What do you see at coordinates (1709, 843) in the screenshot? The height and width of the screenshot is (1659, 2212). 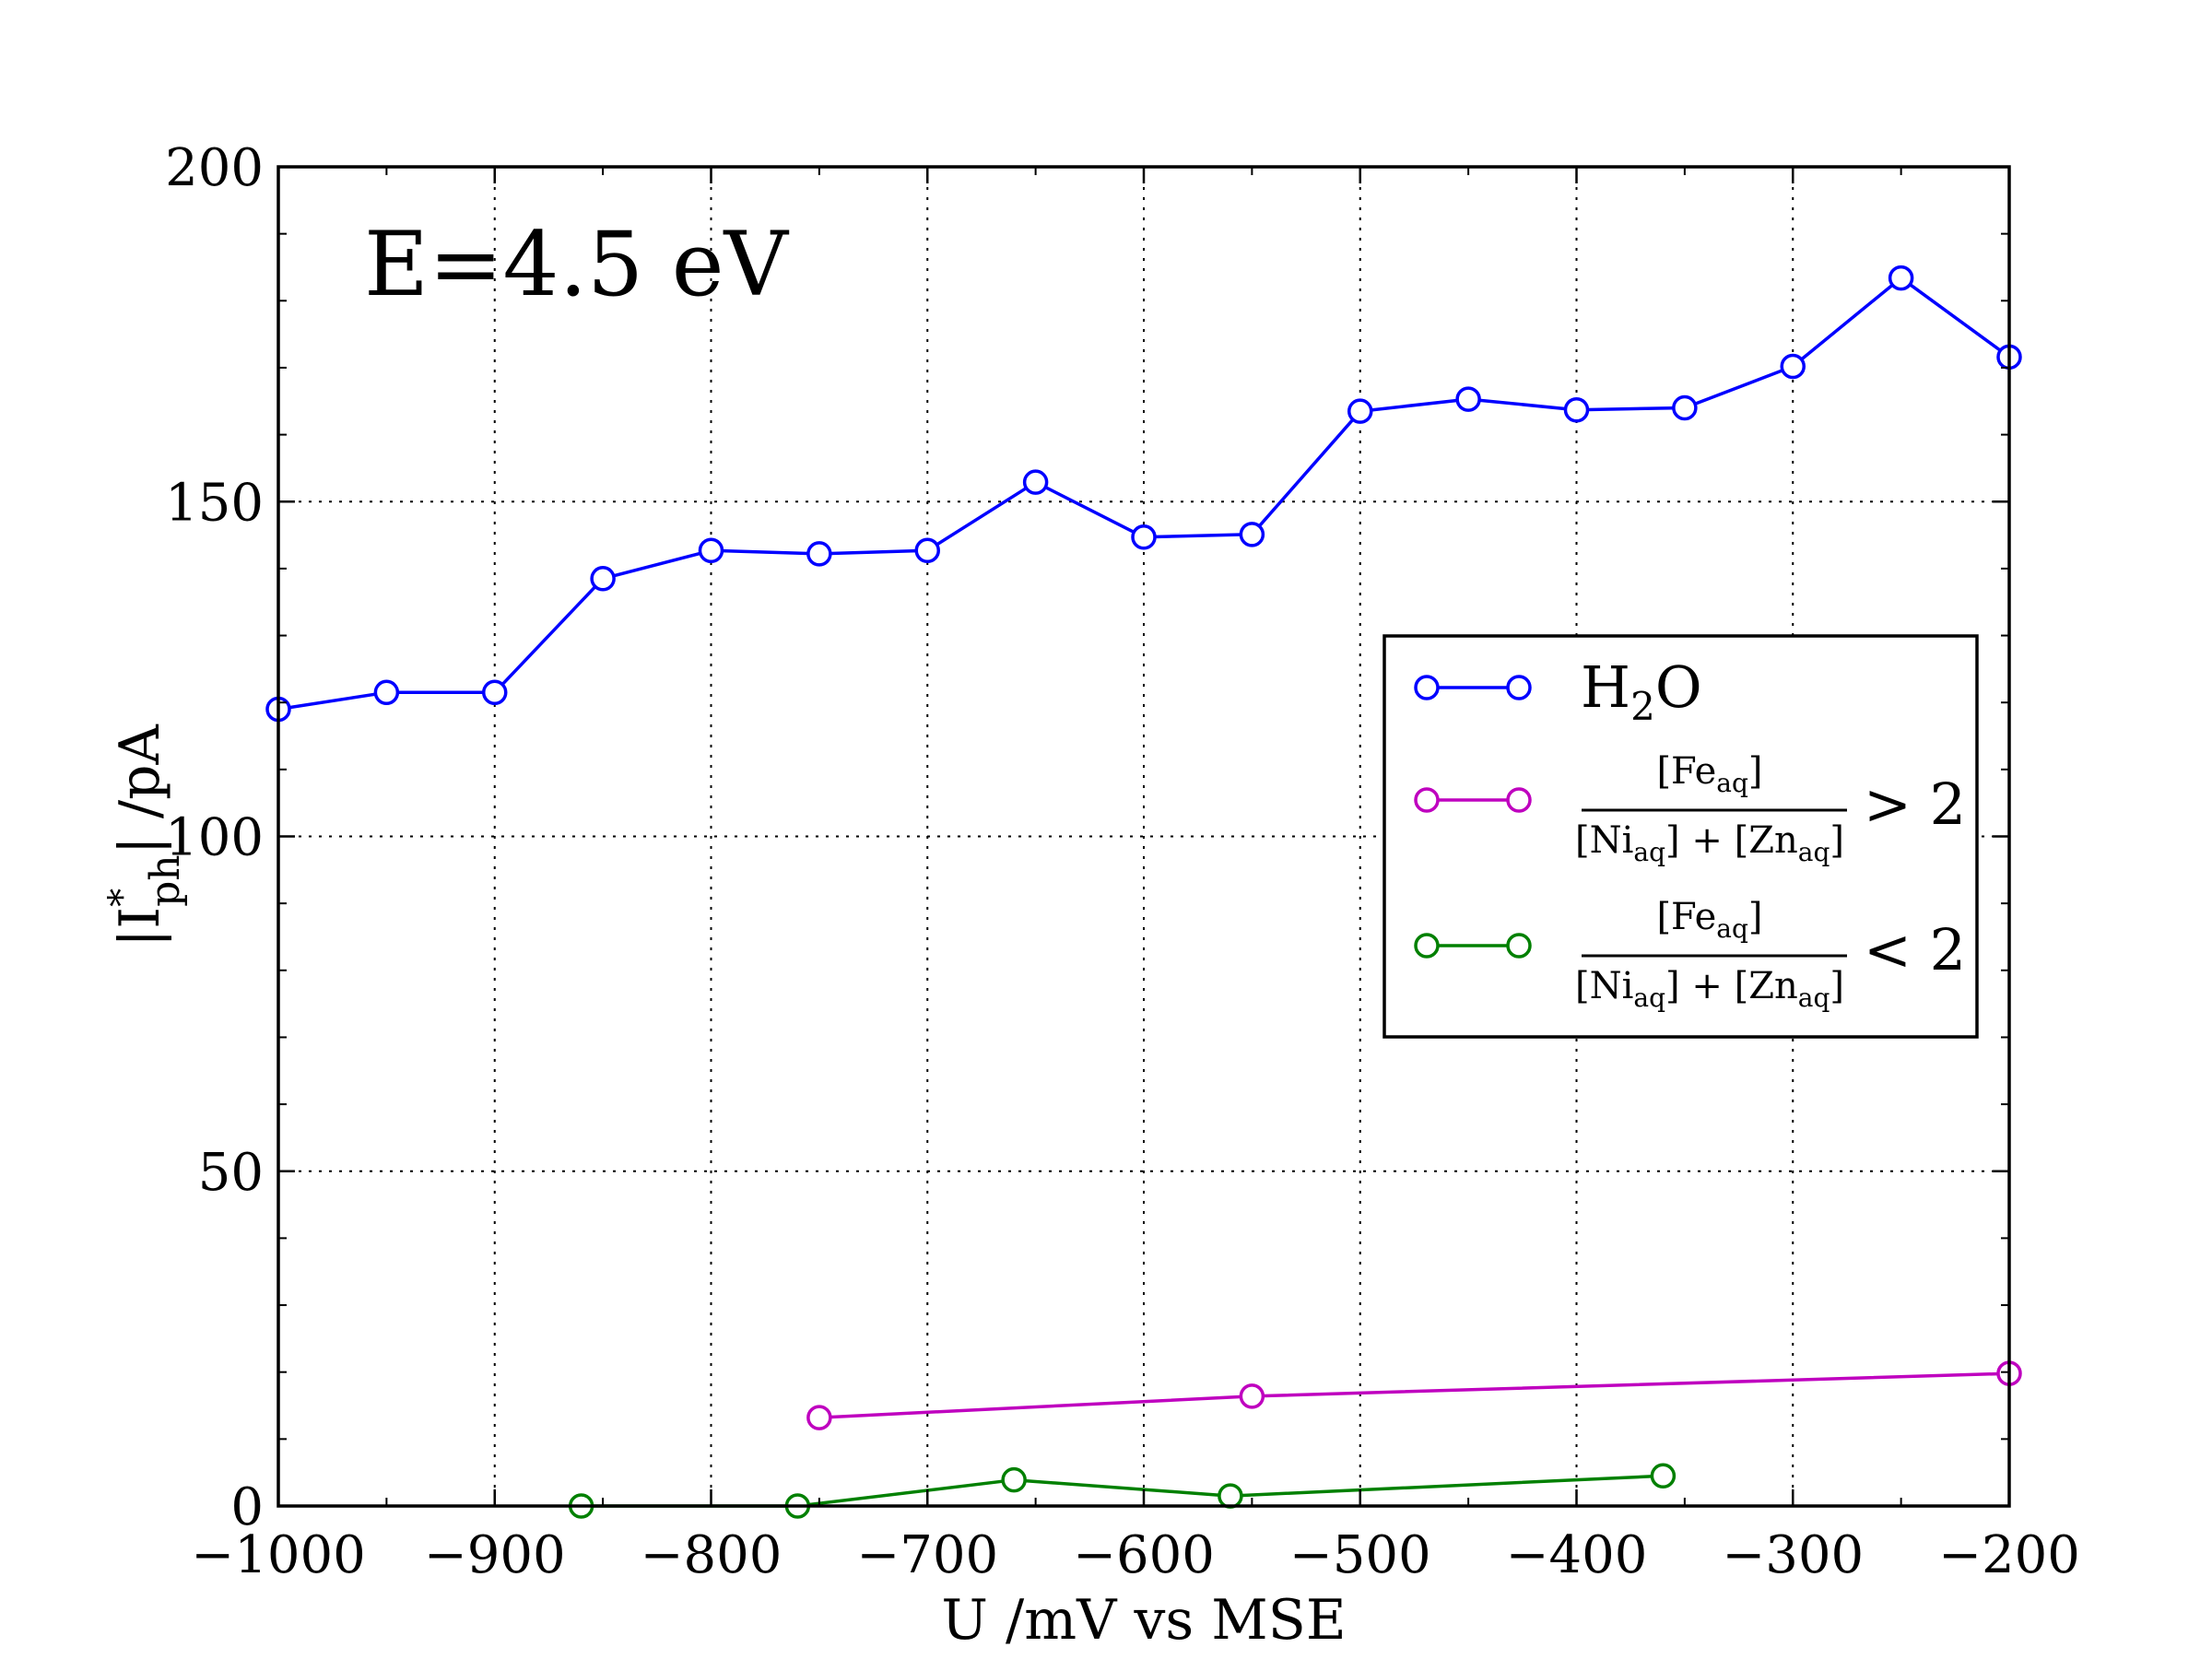 I see `svg-text: [Niaq] + [Znaq]` at bounding box center [1709, 843].